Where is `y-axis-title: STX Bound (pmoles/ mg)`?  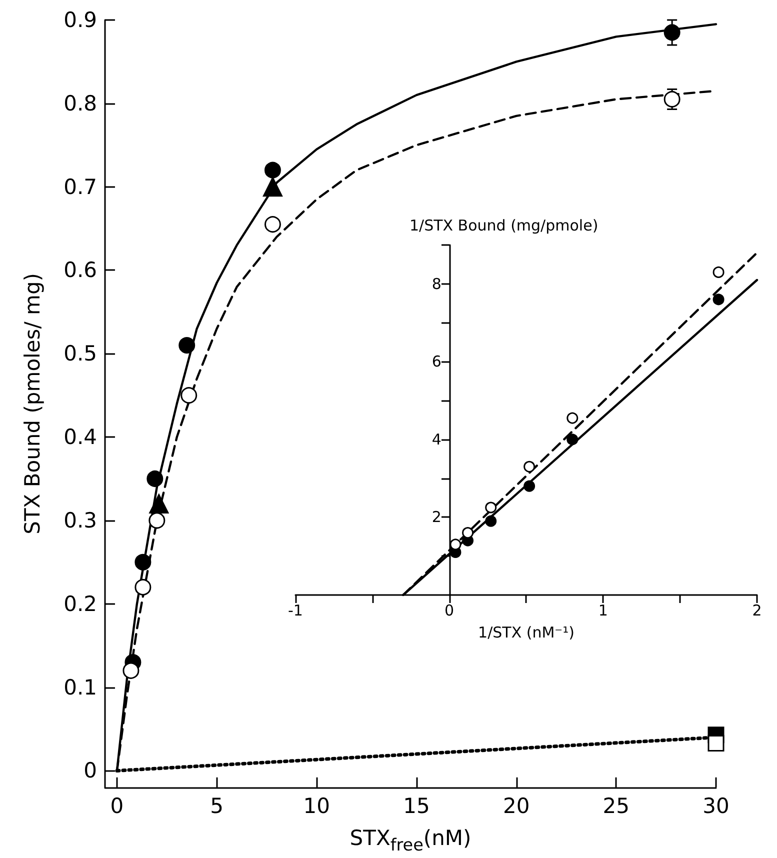 y-axis-title: STX Bound (pmoles/ mg) is located at coordinates (32, 403).